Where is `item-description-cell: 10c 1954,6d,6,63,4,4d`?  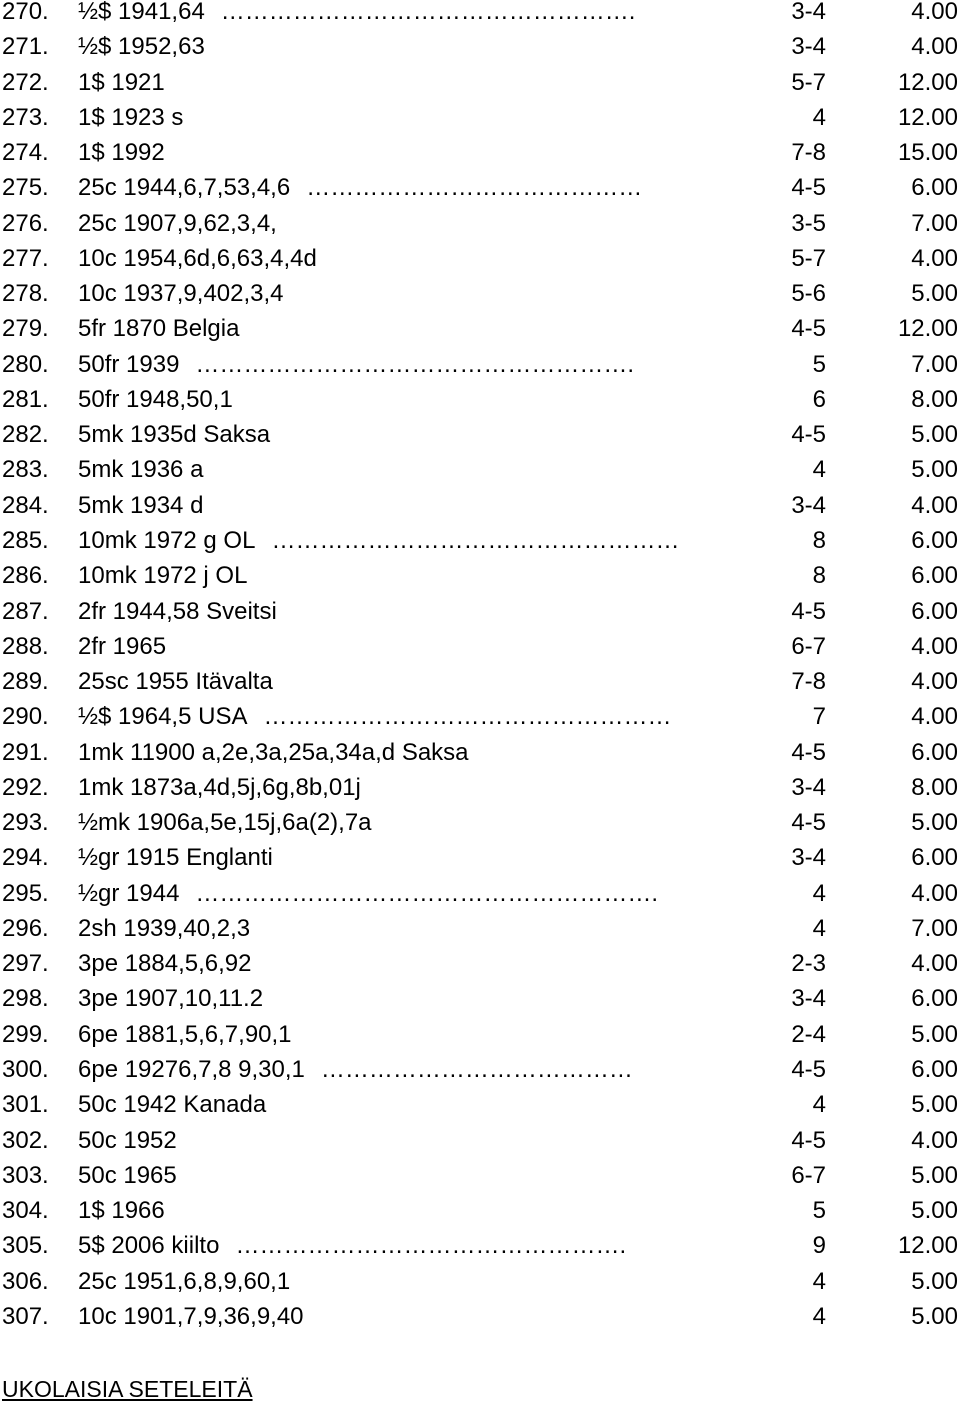
item-description-cell: 10c 1954,6d,6,63,4,4d is located at coordinates (197, 258).